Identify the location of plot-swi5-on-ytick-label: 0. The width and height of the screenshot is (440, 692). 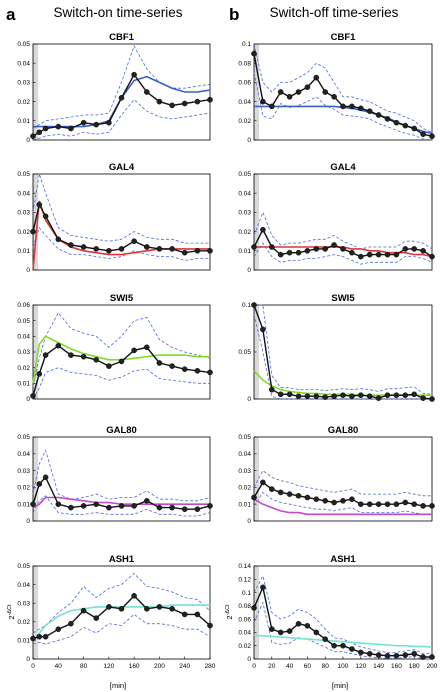
(28, 399).